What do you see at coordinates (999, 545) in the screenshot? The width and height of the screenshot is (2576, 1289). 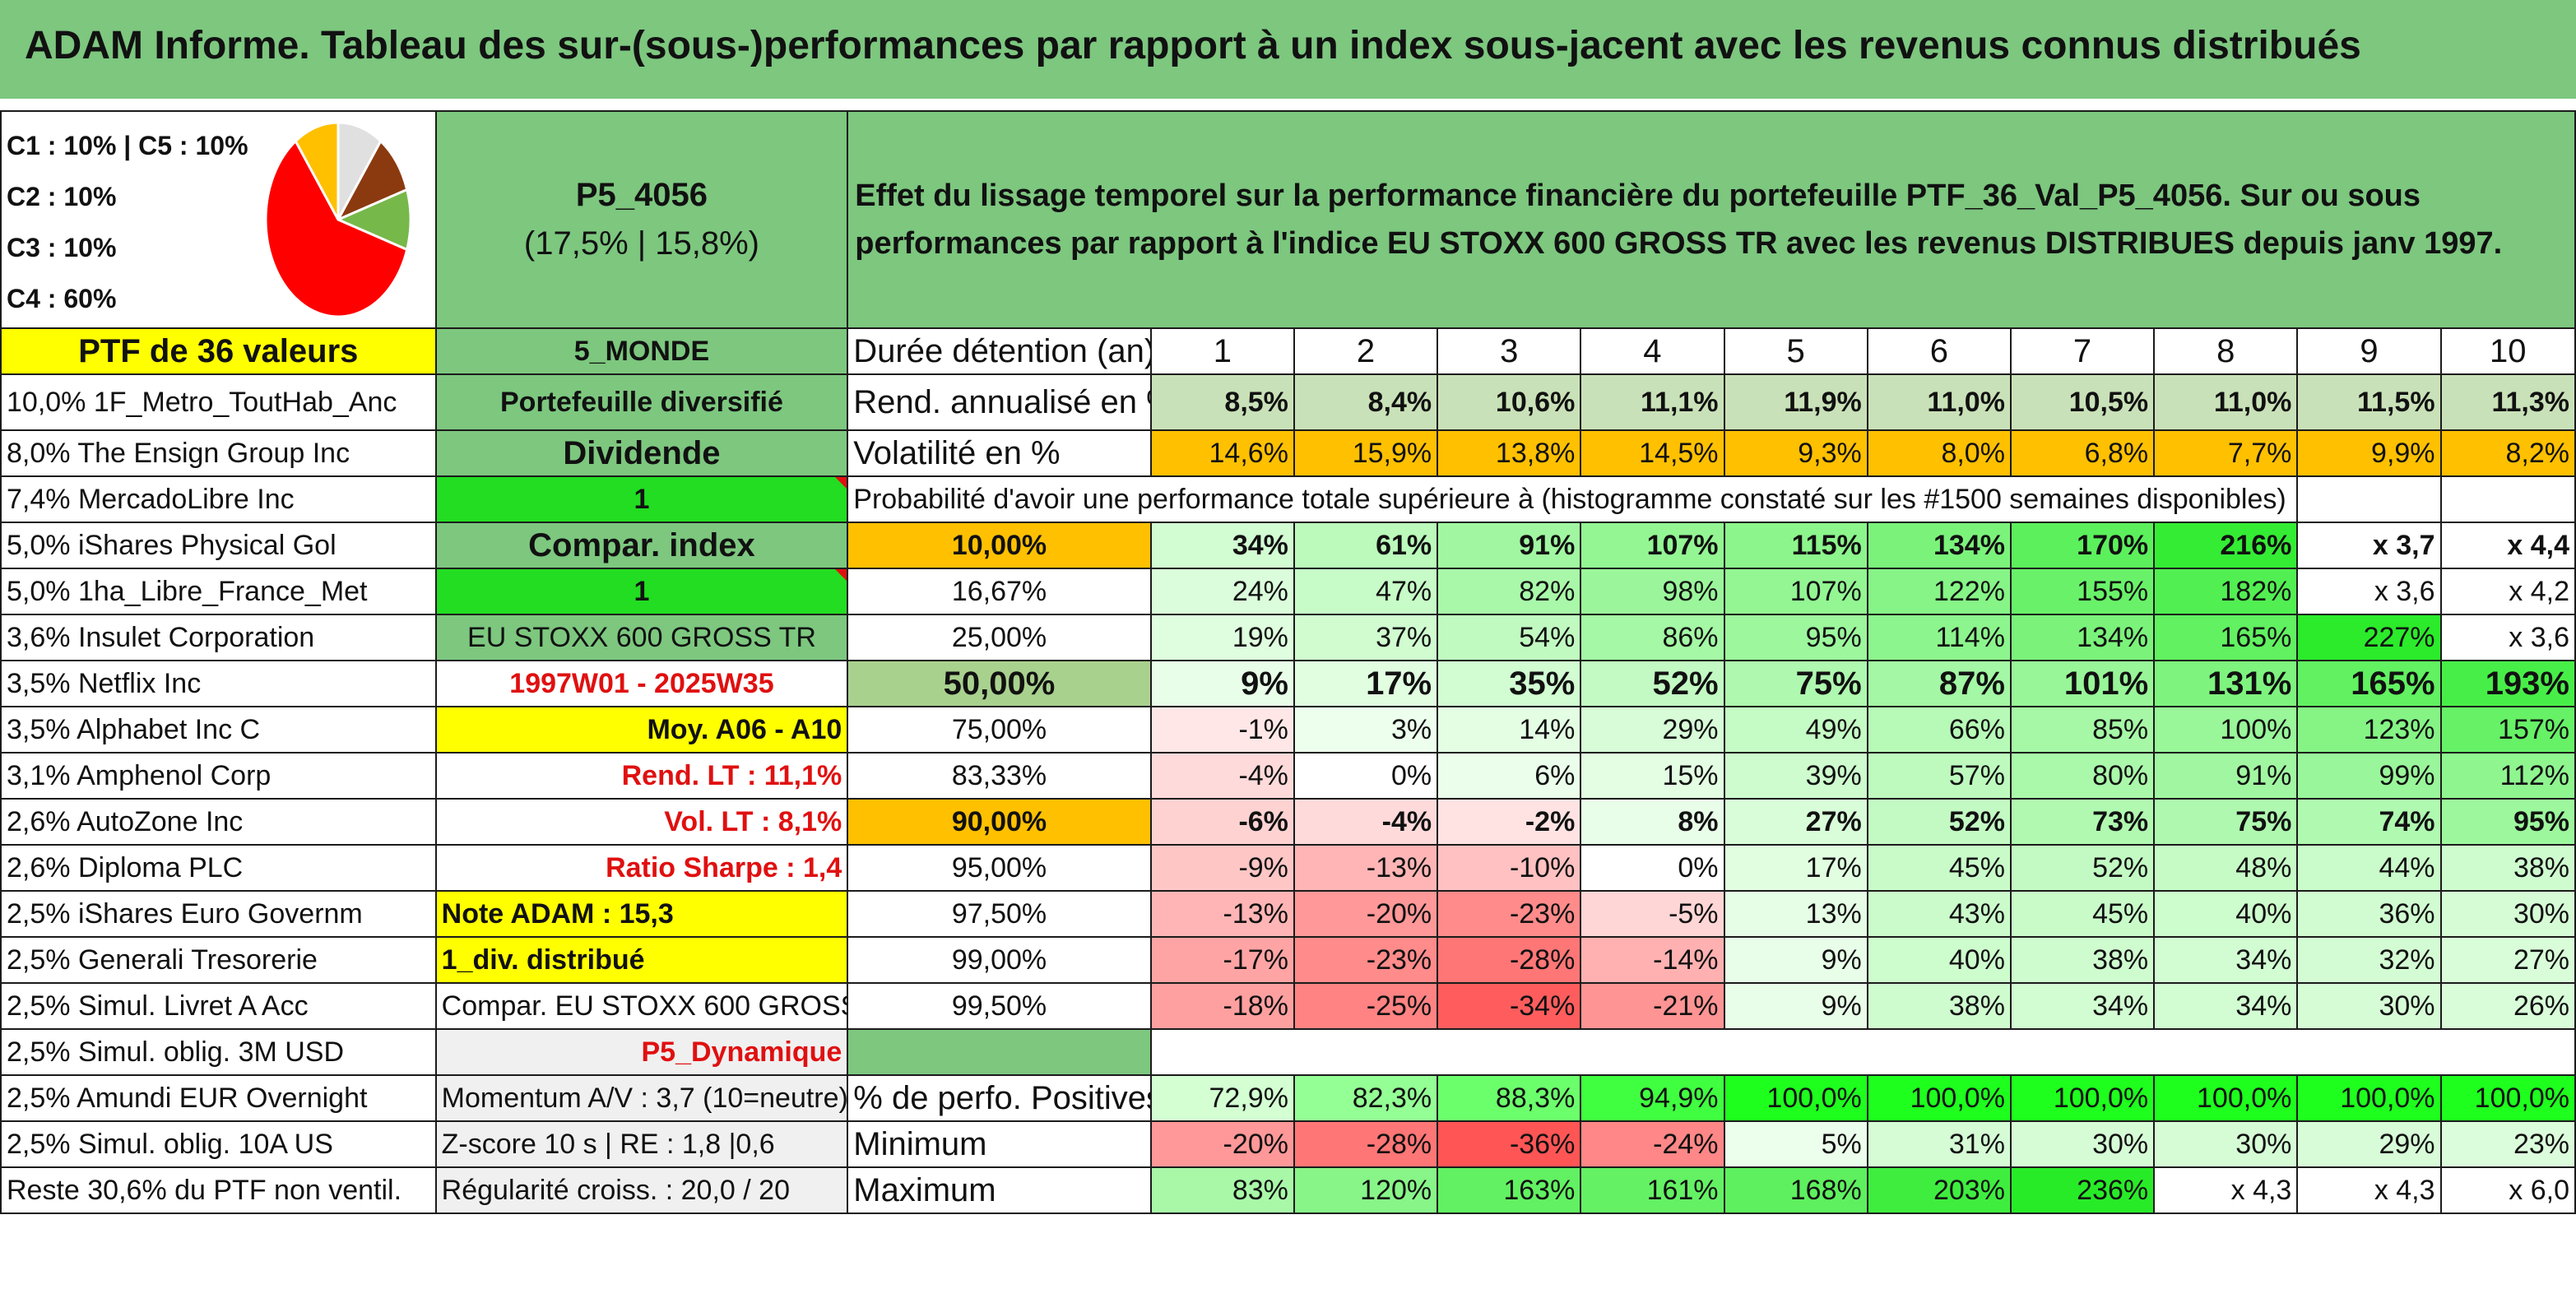 I see `quantile-label: 10,00%` at bounding box center [999, 545].